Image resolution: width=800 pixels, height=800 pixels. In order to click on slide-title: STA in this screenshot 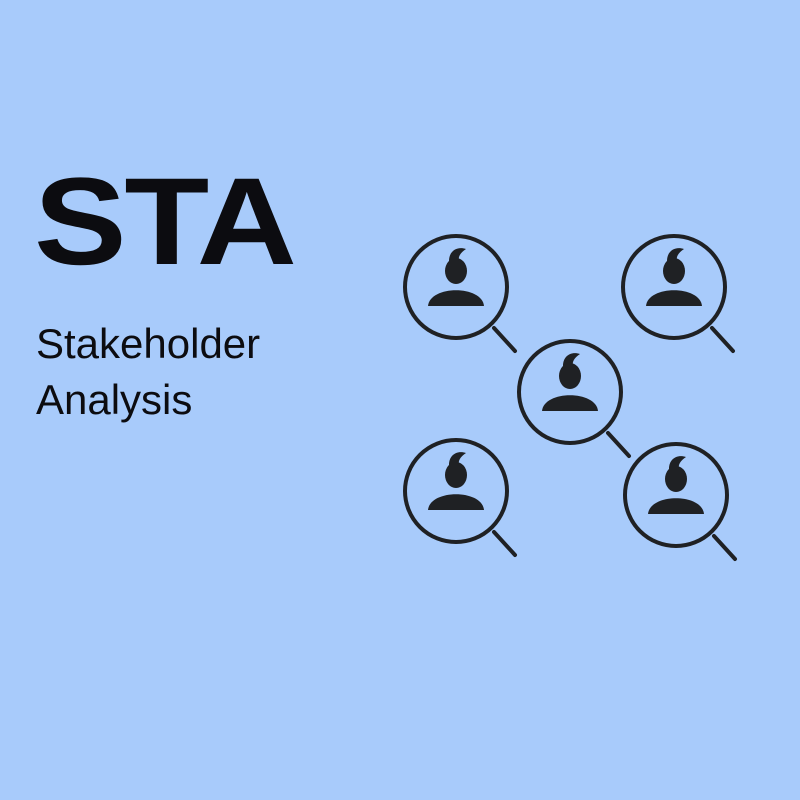, I will do `click(165, 222)`.